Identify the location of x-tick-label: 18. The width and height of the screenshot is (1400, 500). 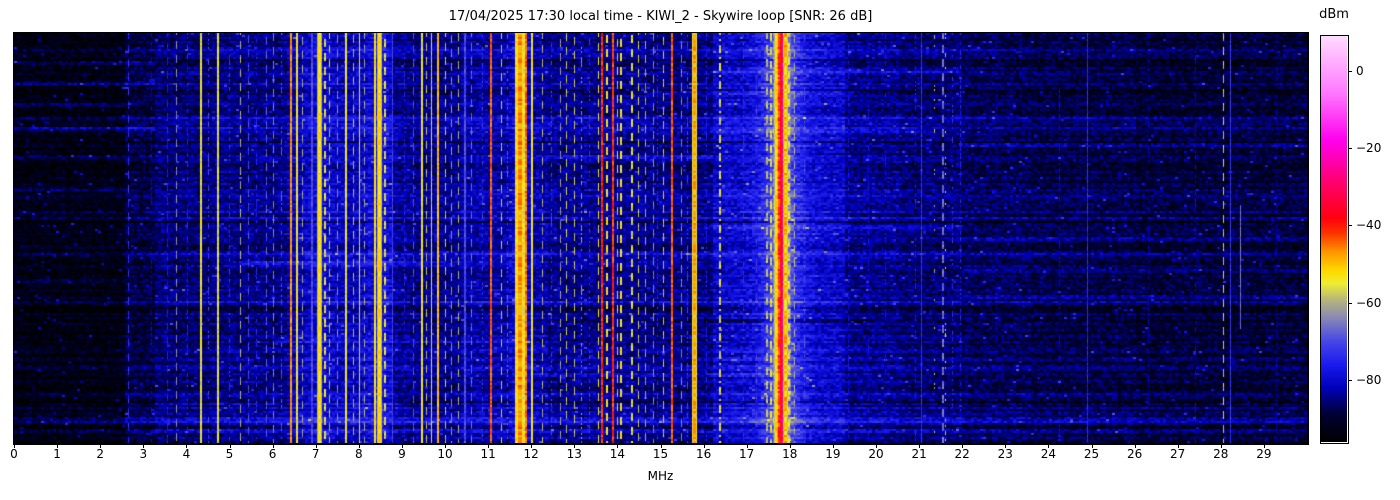
(790, 454).